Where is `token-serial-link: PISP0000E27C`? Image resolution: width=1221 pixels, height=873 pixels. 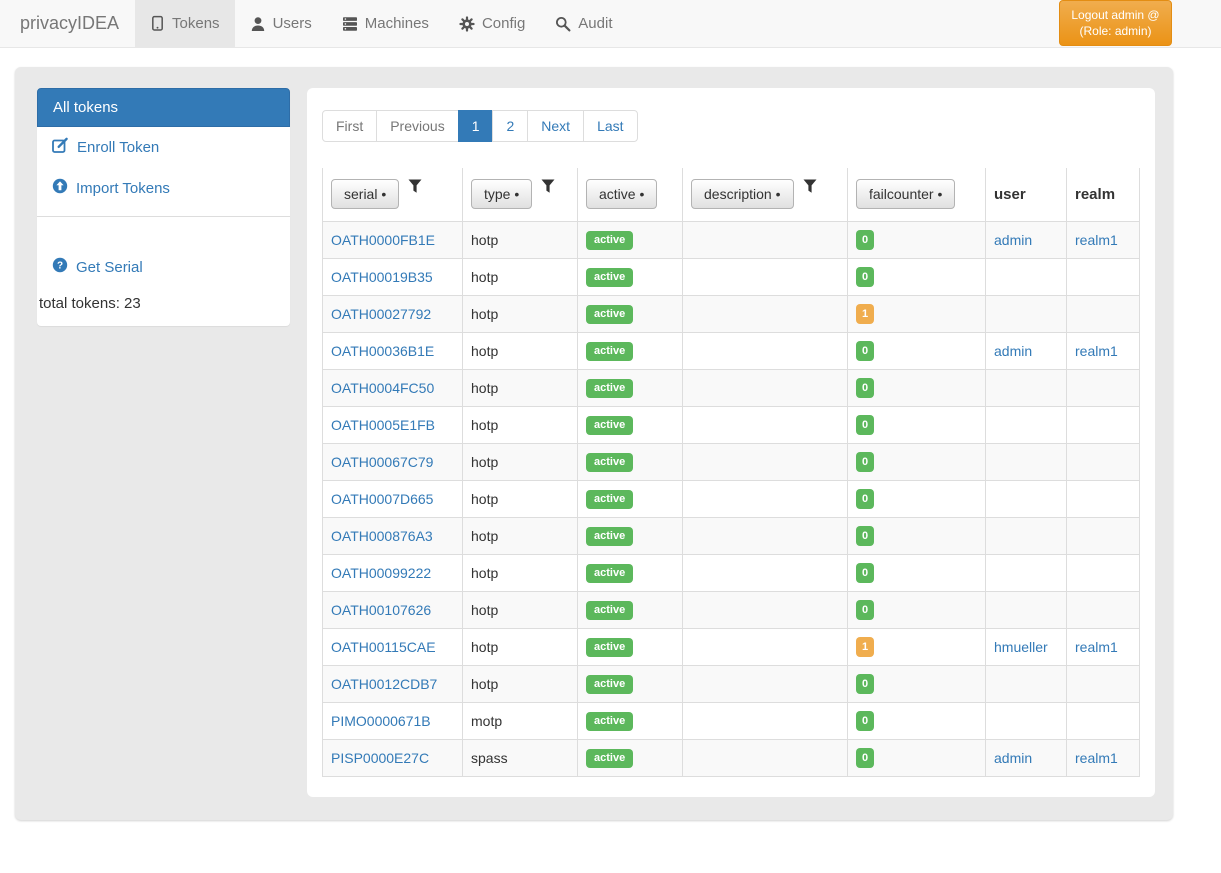
token-serial-link: PISP0000E27C is located at coordinates (380, 757).